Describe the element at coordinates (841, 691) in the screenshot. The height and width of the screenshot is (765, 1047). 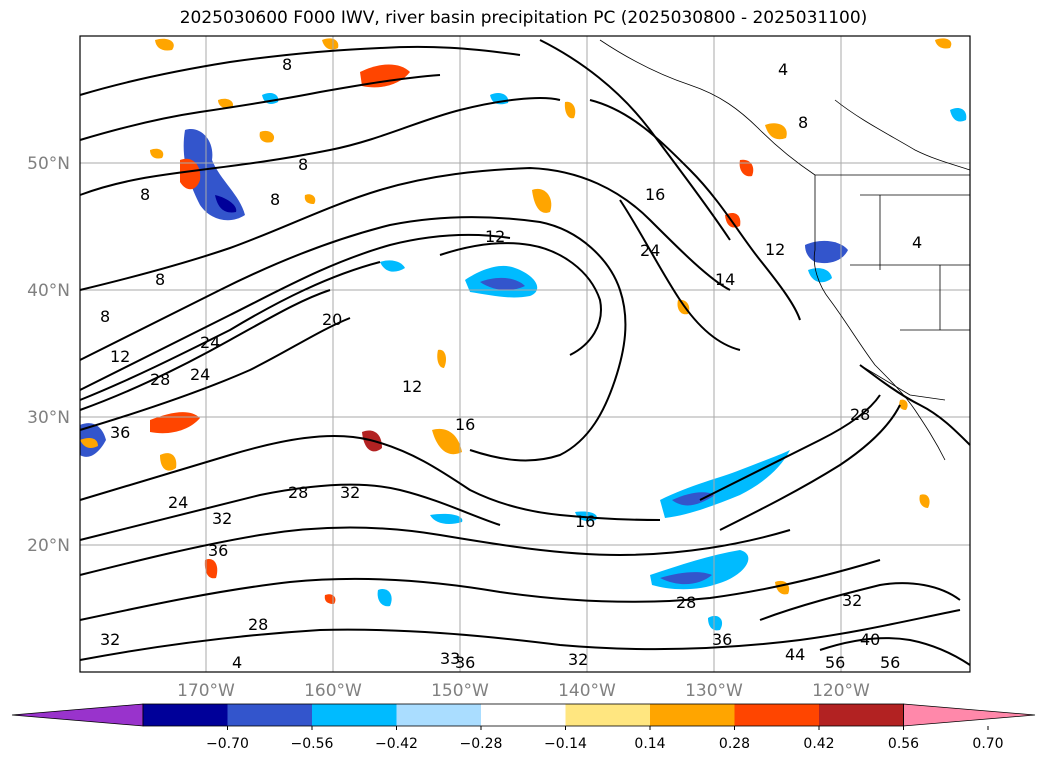
I see `lon-label: 120°W` at that location.